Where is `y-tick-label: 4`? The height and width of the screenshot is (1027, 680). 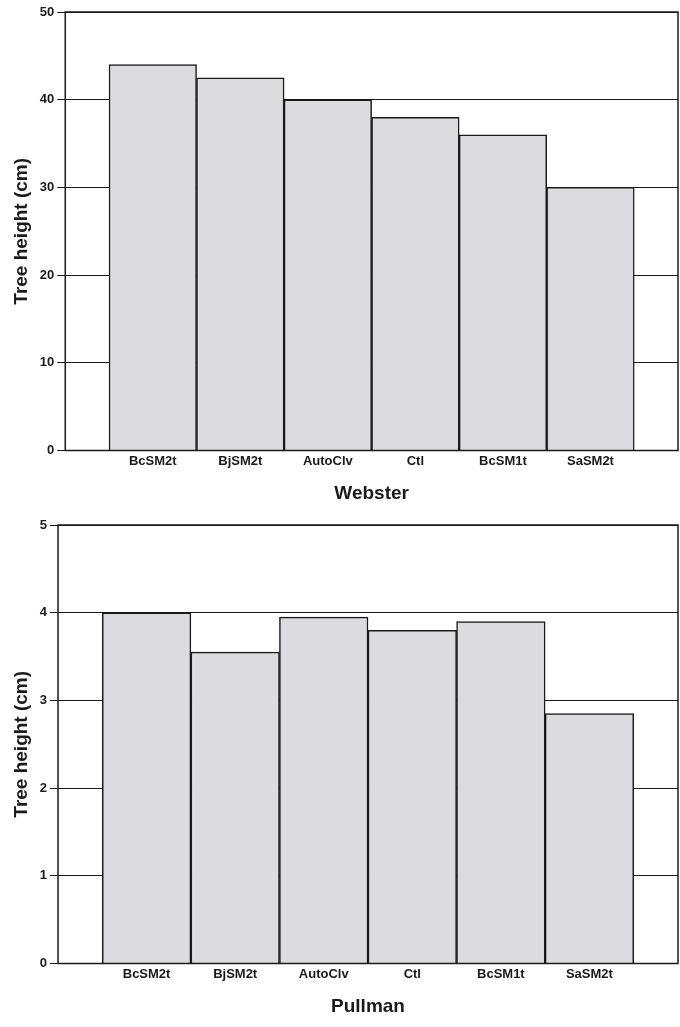
y-tick-label: 4 is located at coordinates (43, 612).